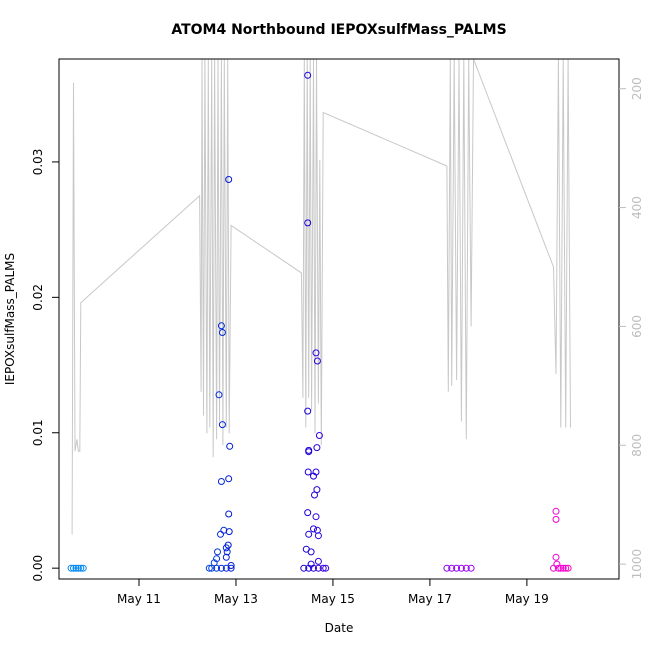 The width and height of the screenshot is (650, 650). I want to click on y-tick-label: 0.03, so click(38, 162).